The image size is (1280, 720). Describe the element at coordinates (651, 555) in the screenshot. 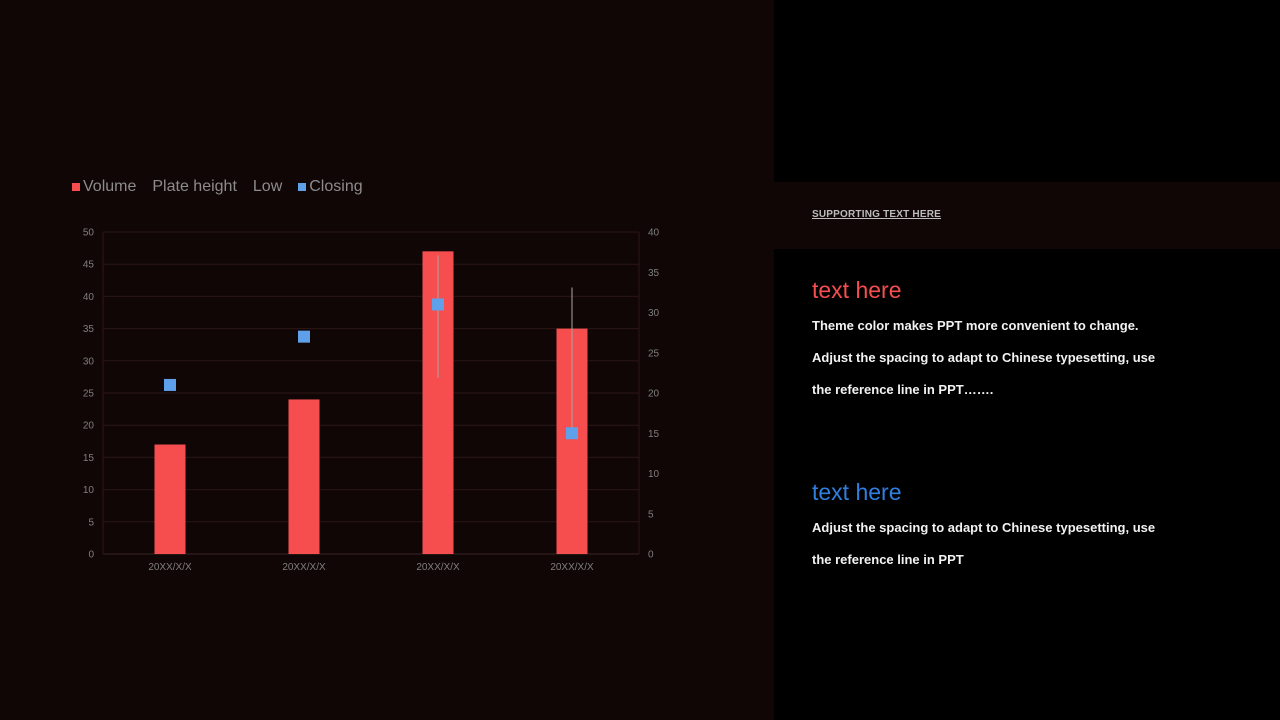

I see `y-tick-label-right: 0` at that location.